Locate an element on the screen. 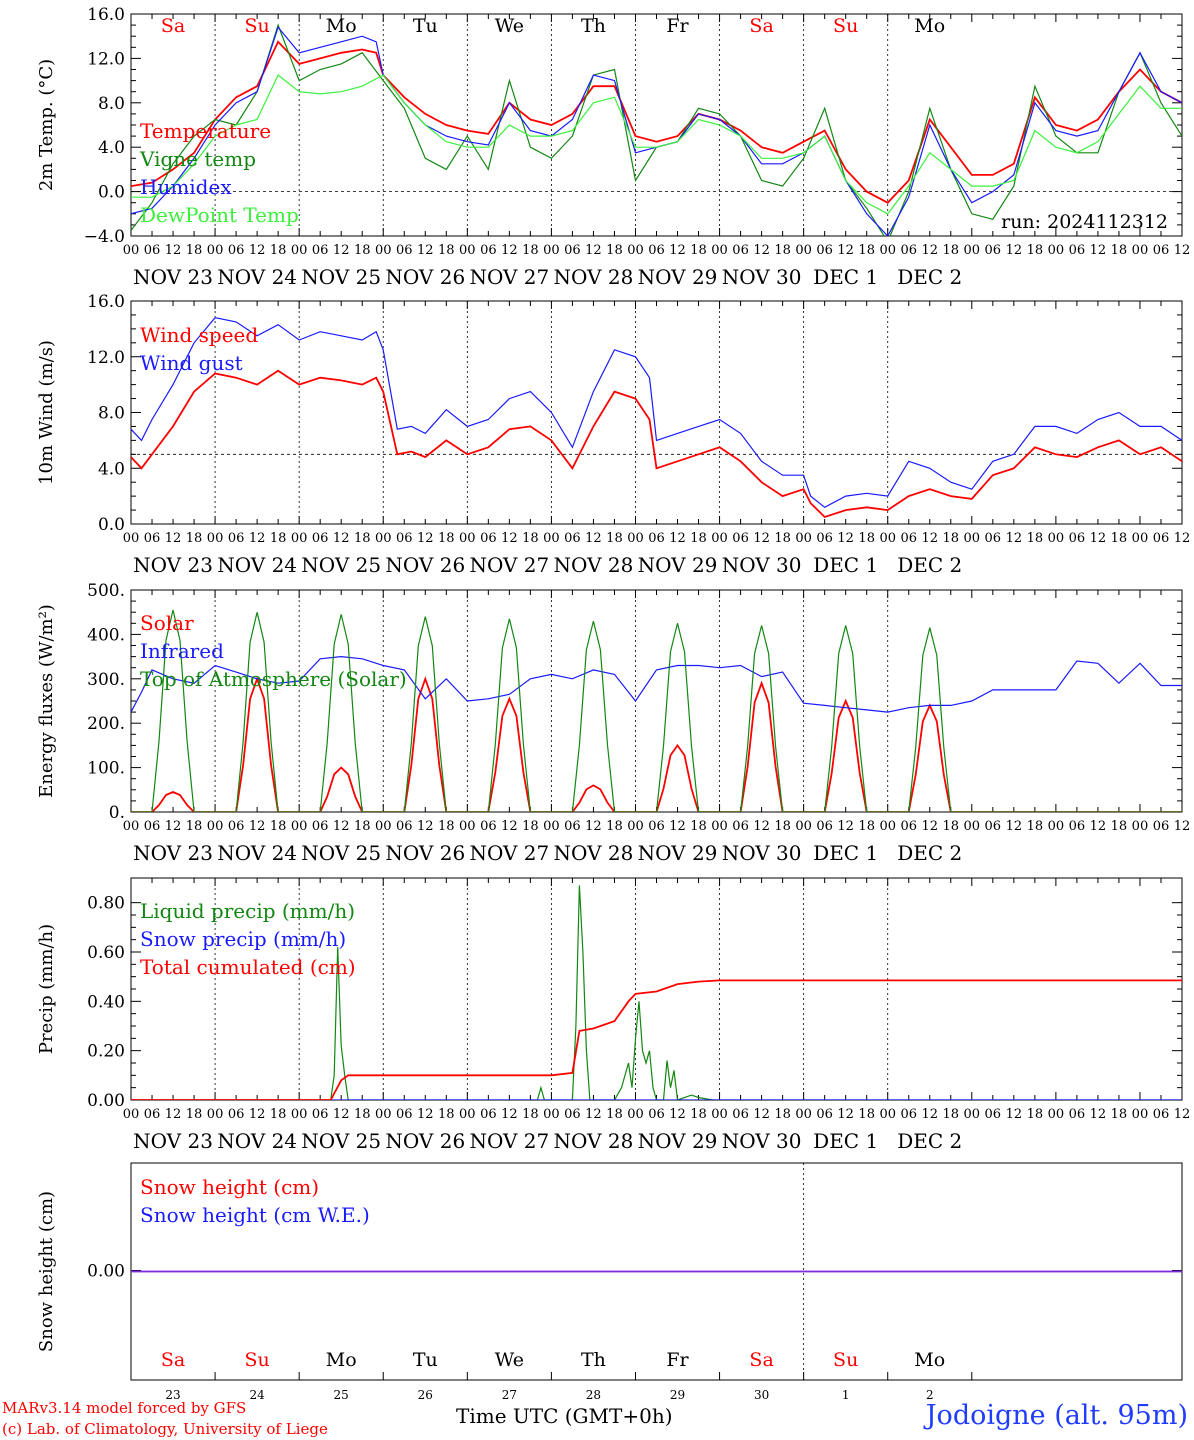  legend-entry: Solar is located at coordinates (167, 623).